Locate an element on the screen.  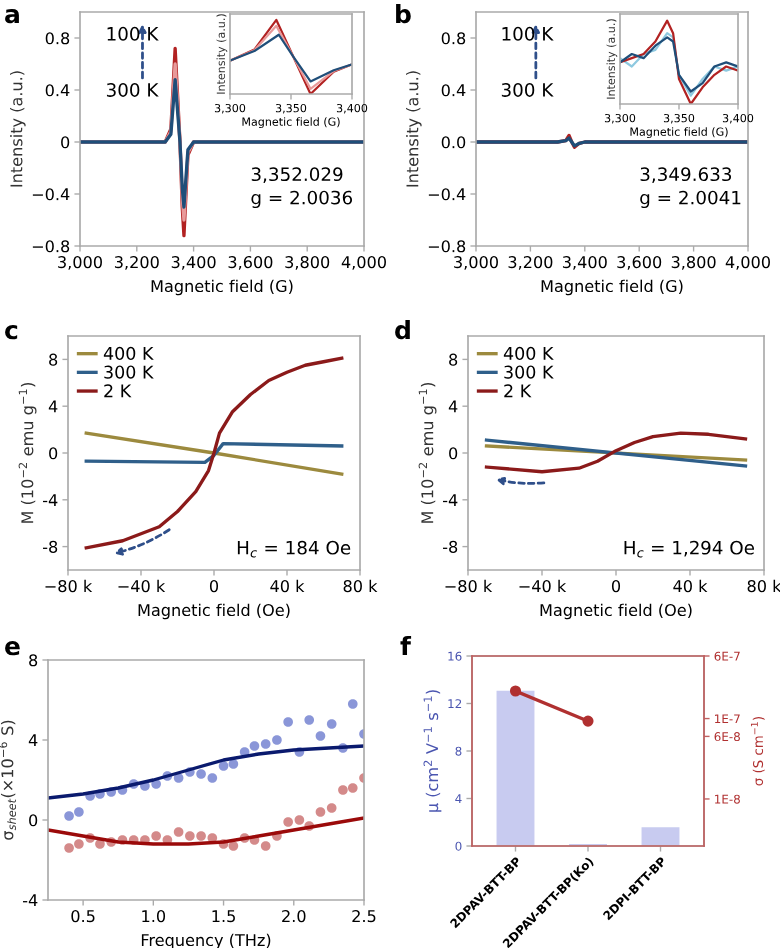
annotation: H$_{c}$ = 1,294 Oe is located at coordinates (689, 549).